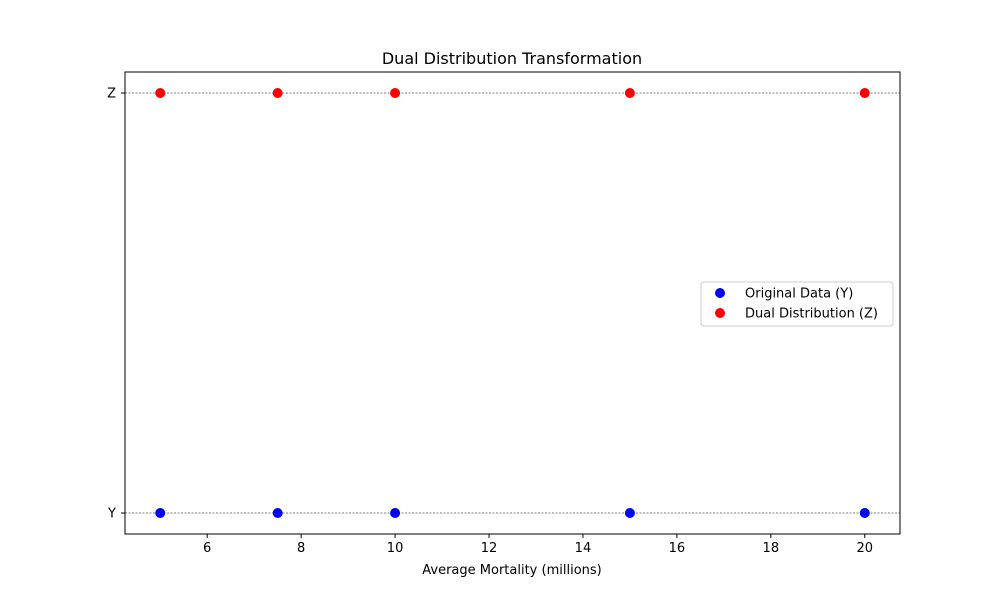 The width and height of the screenshot is (1000, 600). I want to click on legend-box, so click(797, 304).